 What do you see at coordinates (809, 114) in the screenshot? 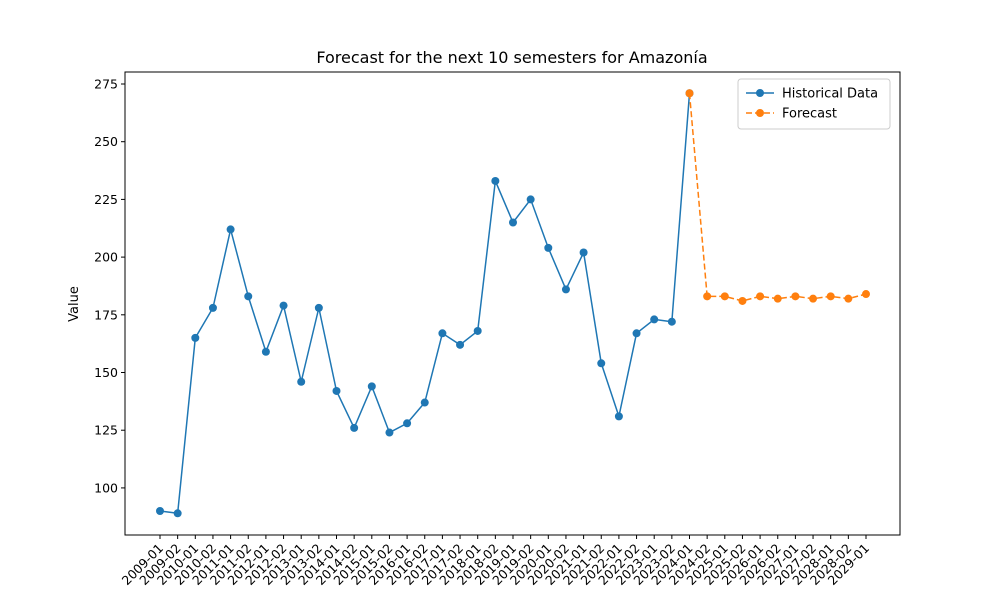
I see `legend-label: Forecast` at bounding box center [809, 114].